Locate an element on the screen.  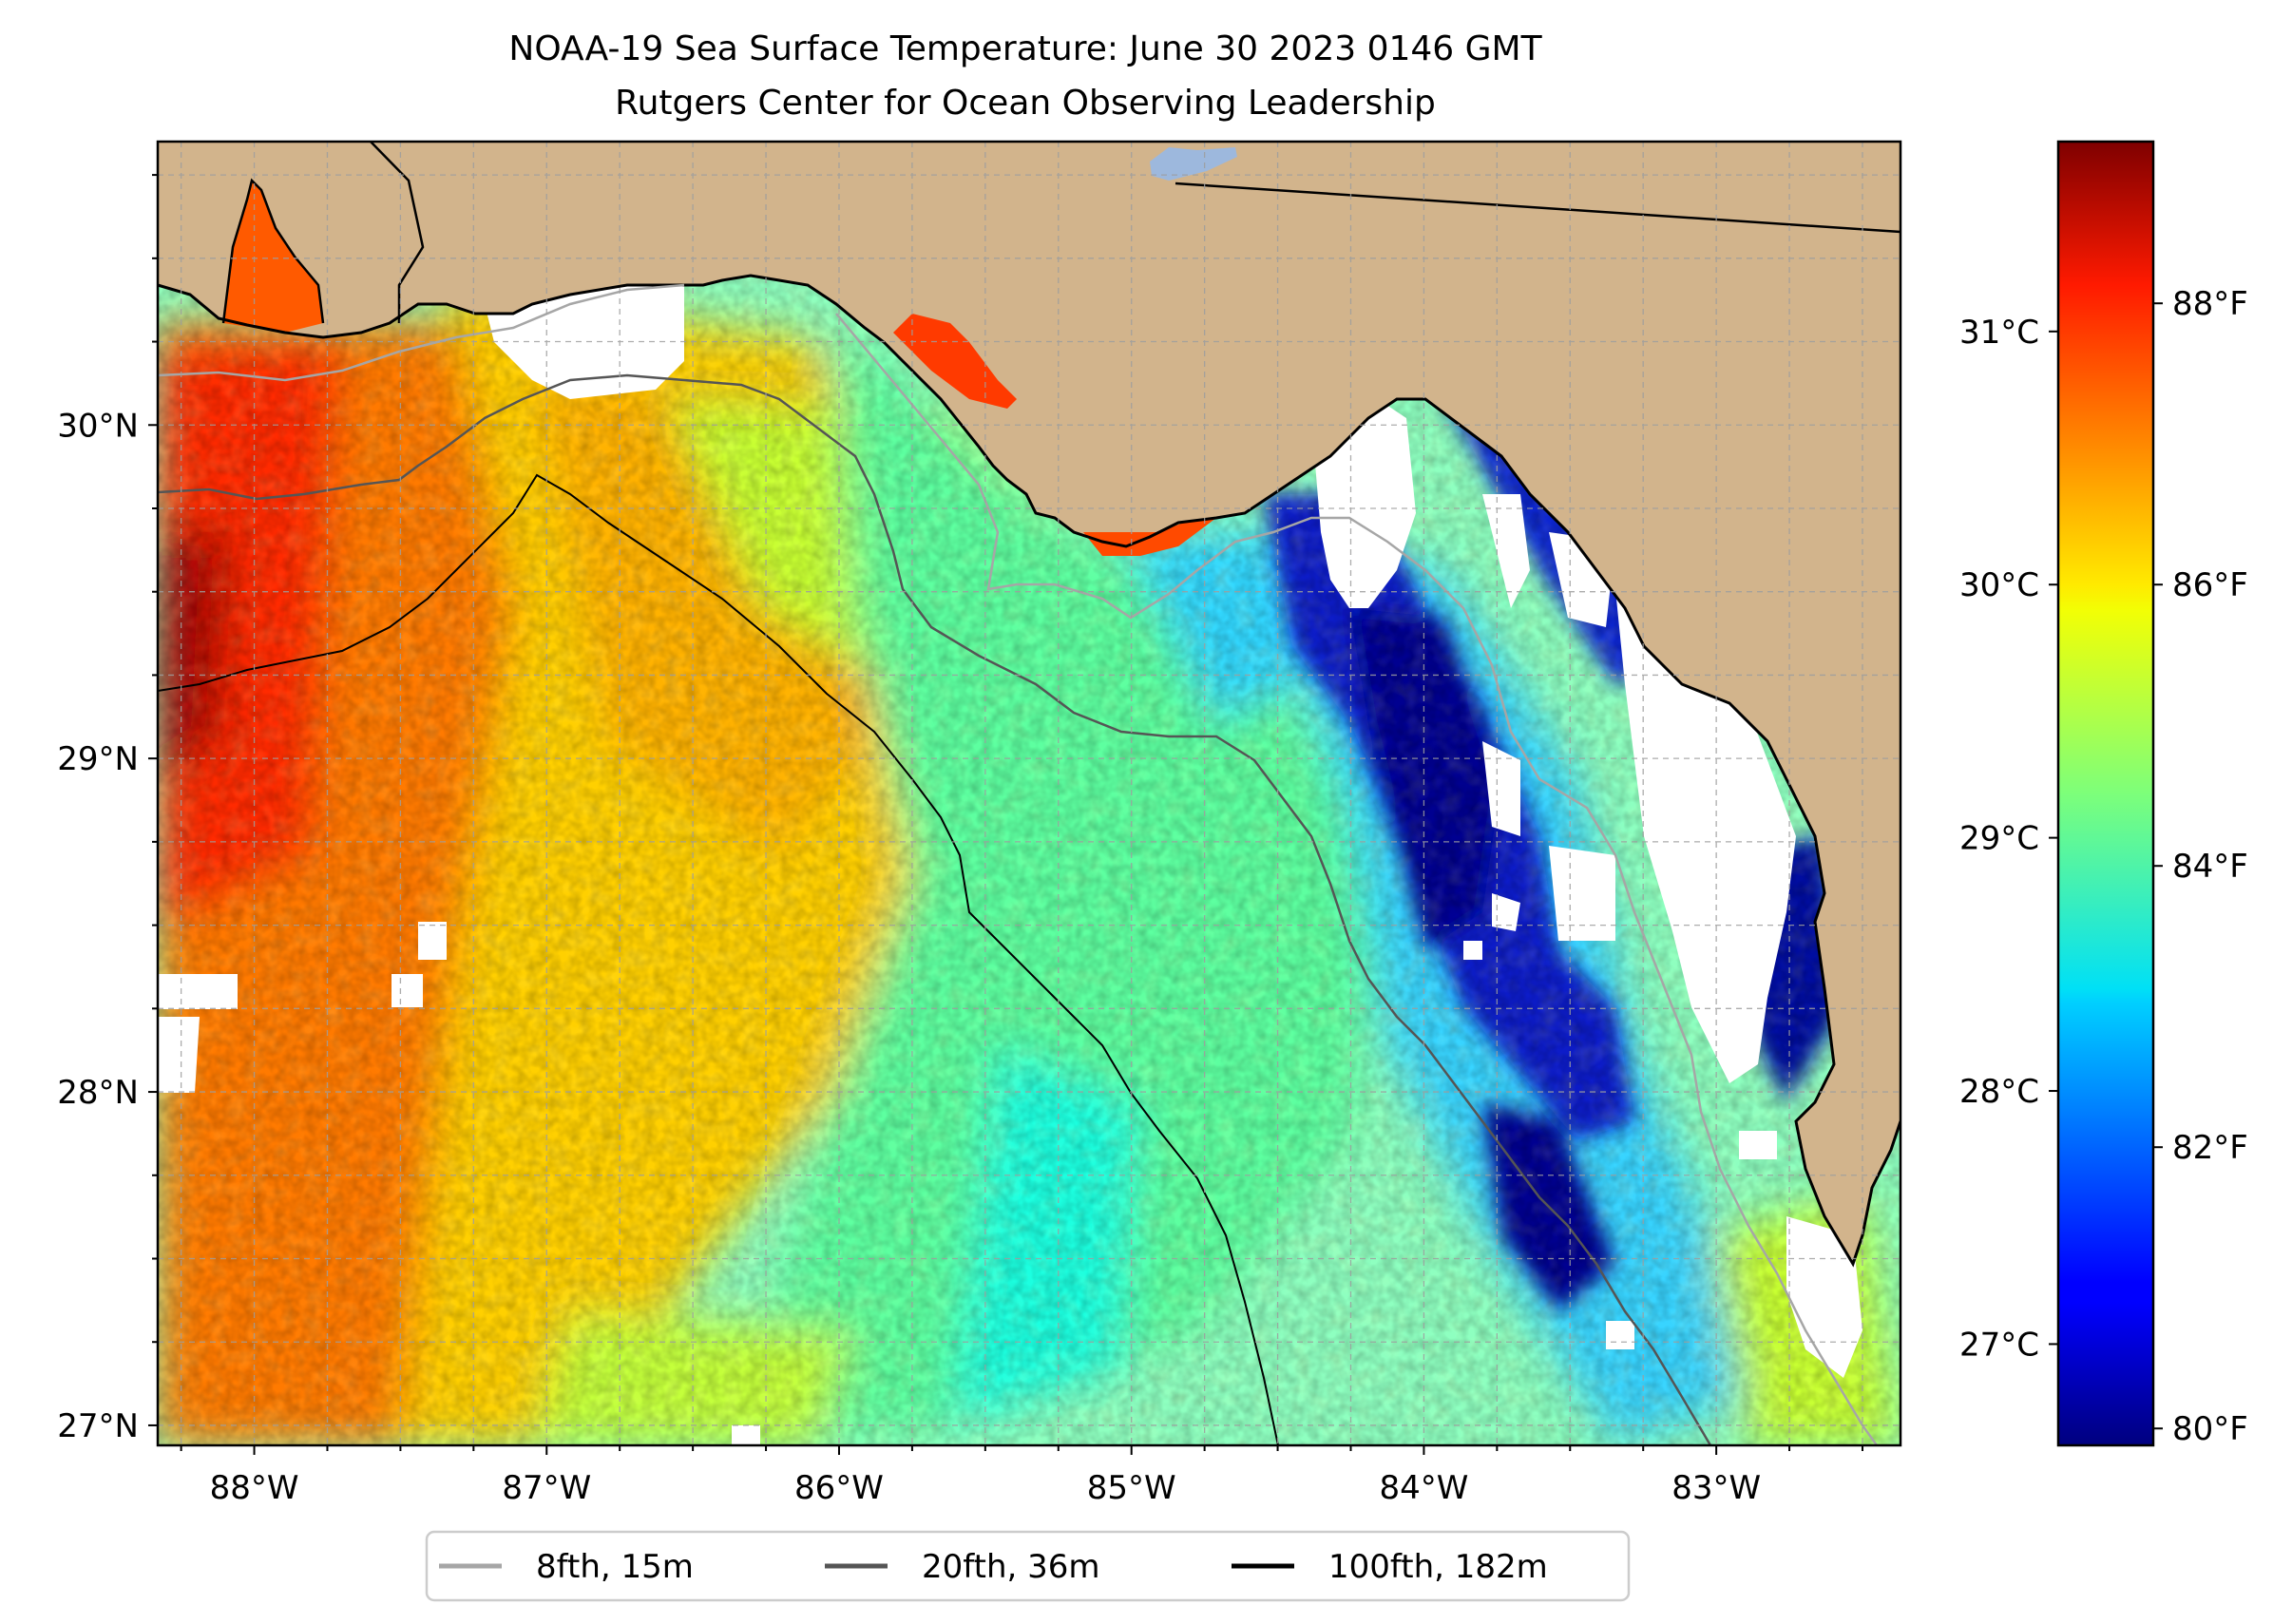
x-tick-label: 83°W is located at coordinates (1716, 1488).